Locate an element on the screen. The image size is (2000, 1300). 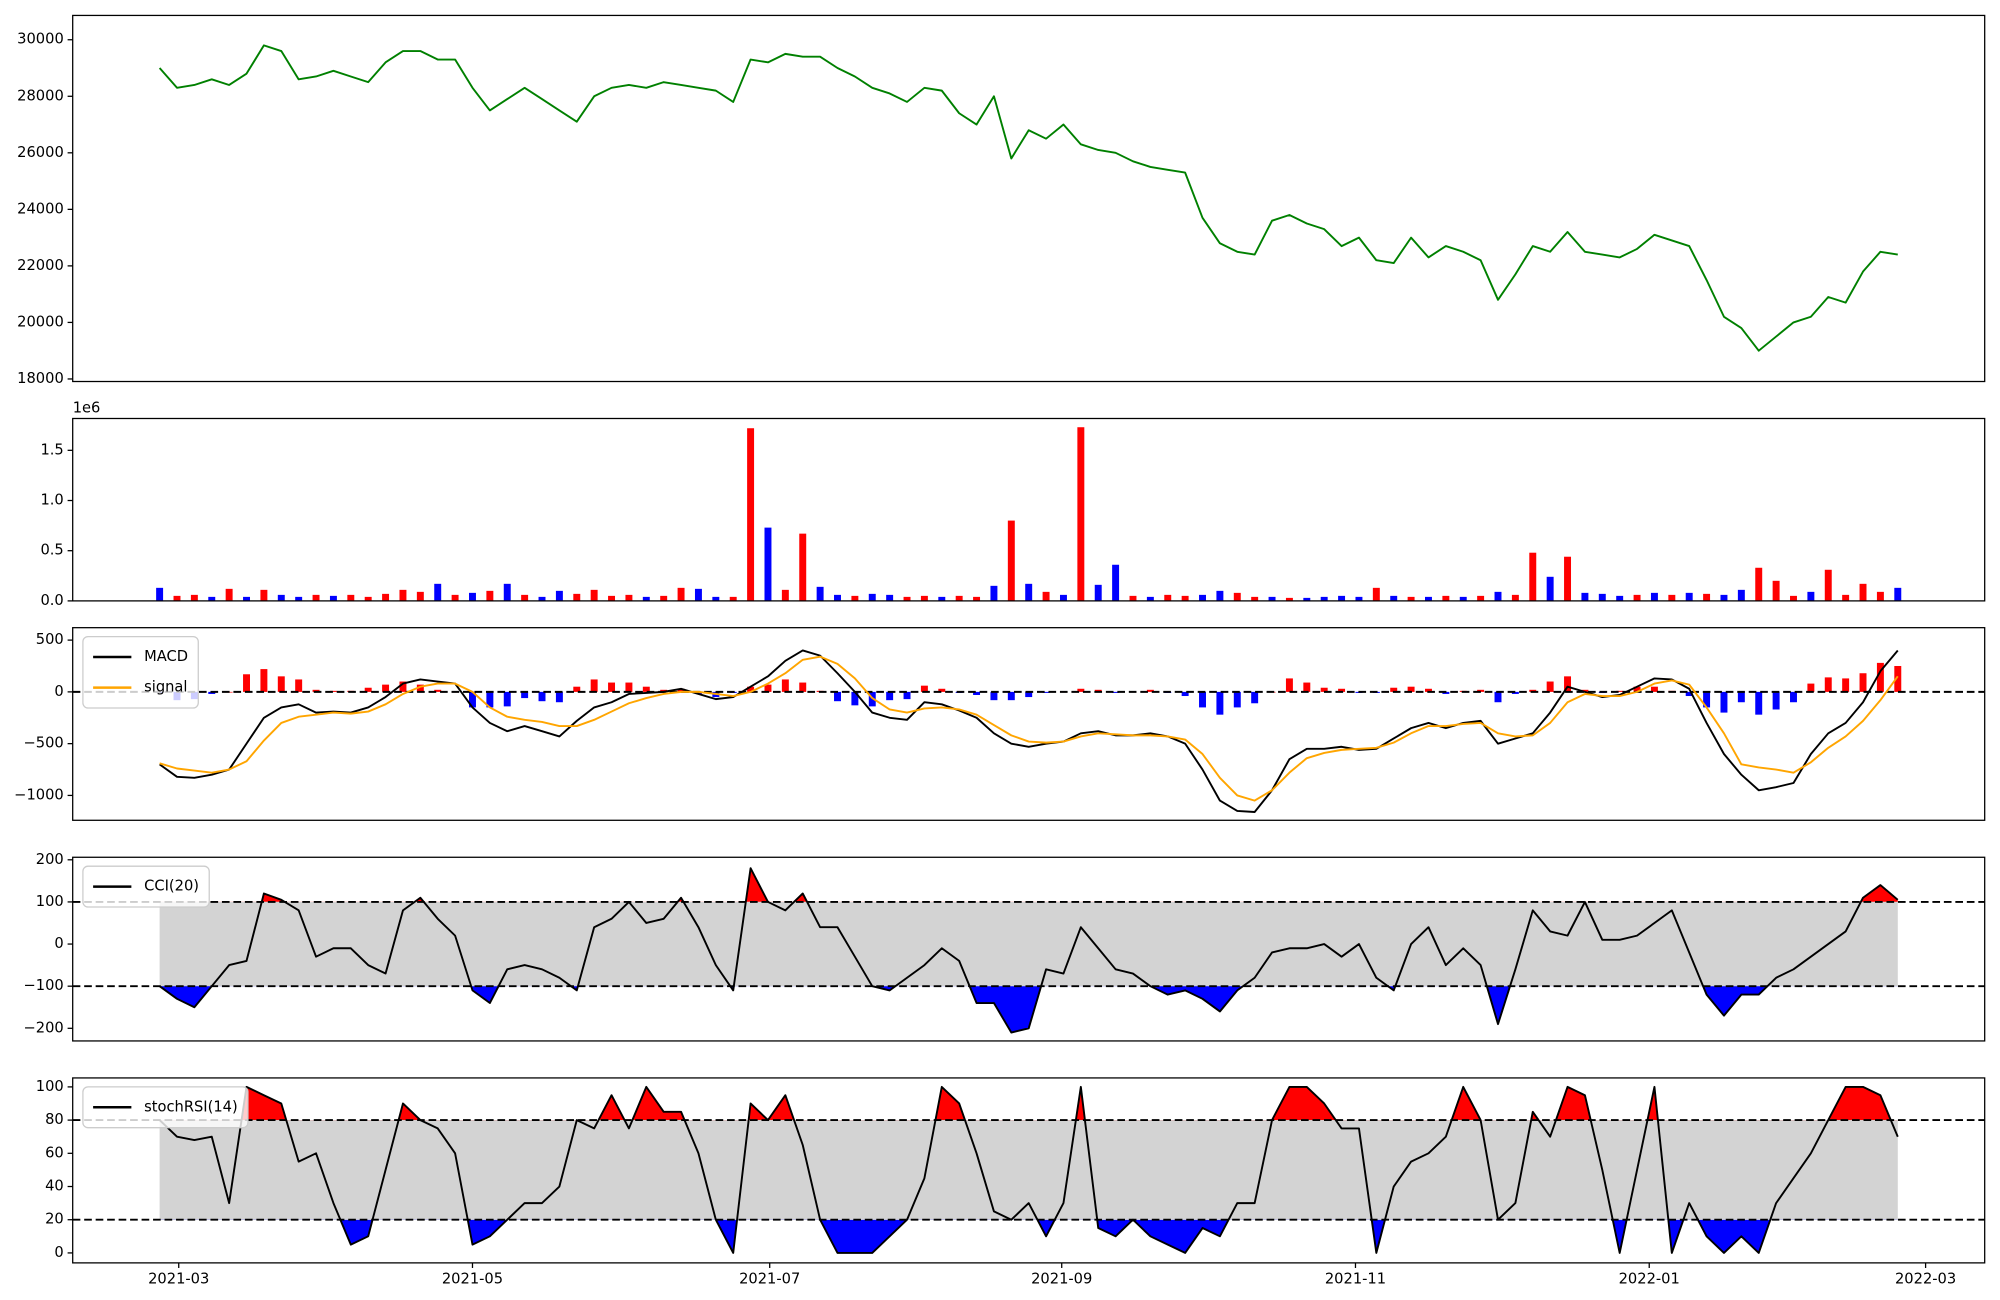
panel: −200 −100 0 100 200 is located at coordinates (1005, 946).